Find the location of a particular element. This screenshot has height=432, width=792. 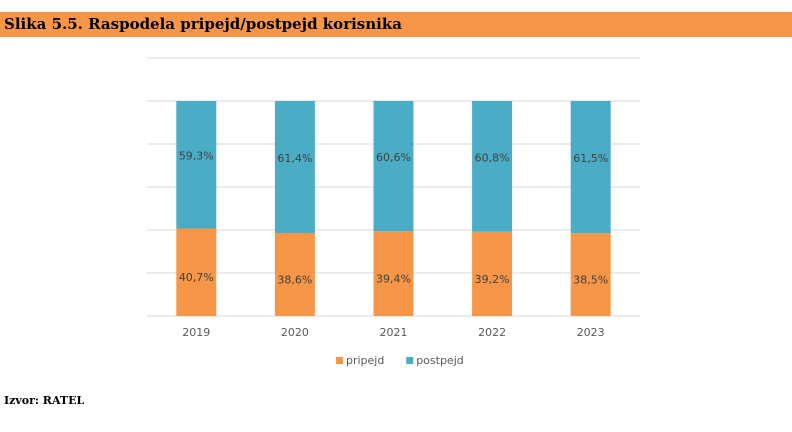

legend-swatch-postpejd is located at coordinates (410, 360).